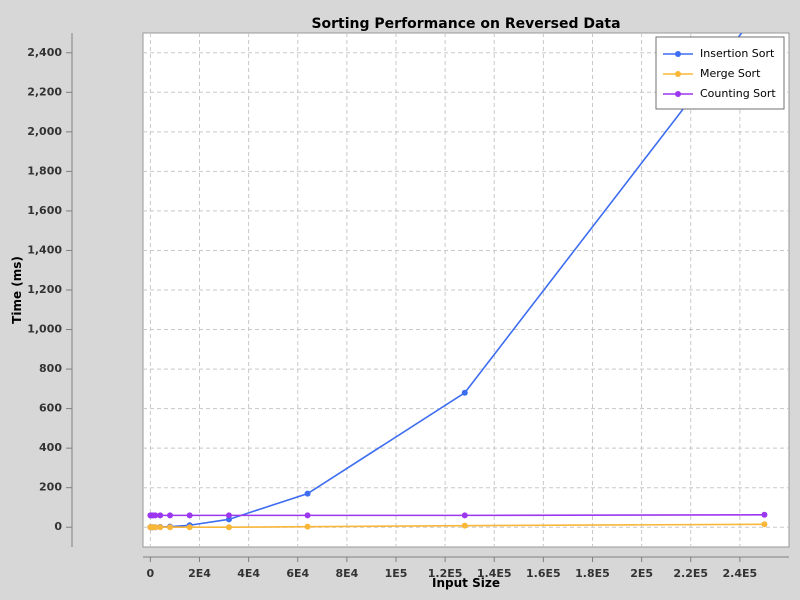 This screenshot has width=800, height=600. Describe the element at coordinates (592, 573) in the screenshot. I see `x-tick-label: 1.8E5` at that location.